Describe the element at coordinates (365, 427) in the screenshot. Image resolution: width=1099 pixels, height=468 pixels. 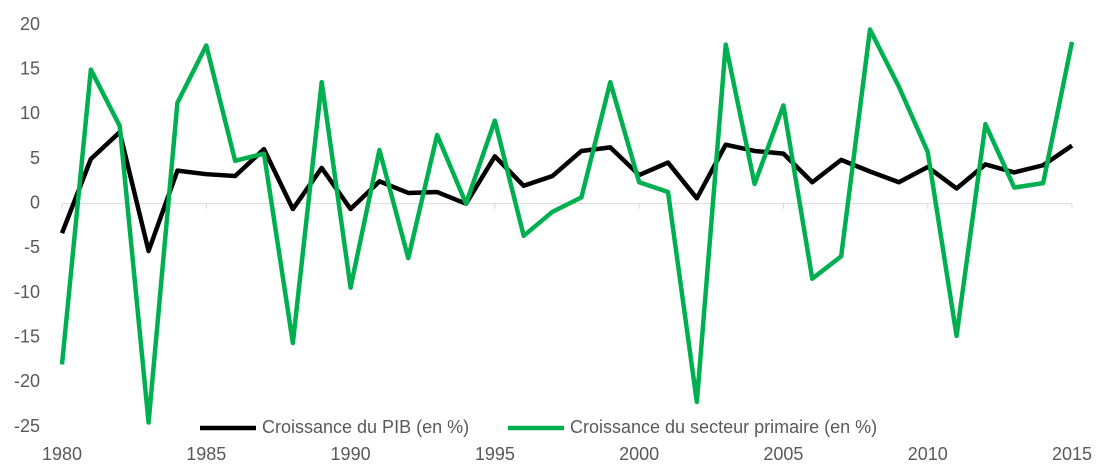
I see `legend-label: Croissance du PIB (en %)` at that location.